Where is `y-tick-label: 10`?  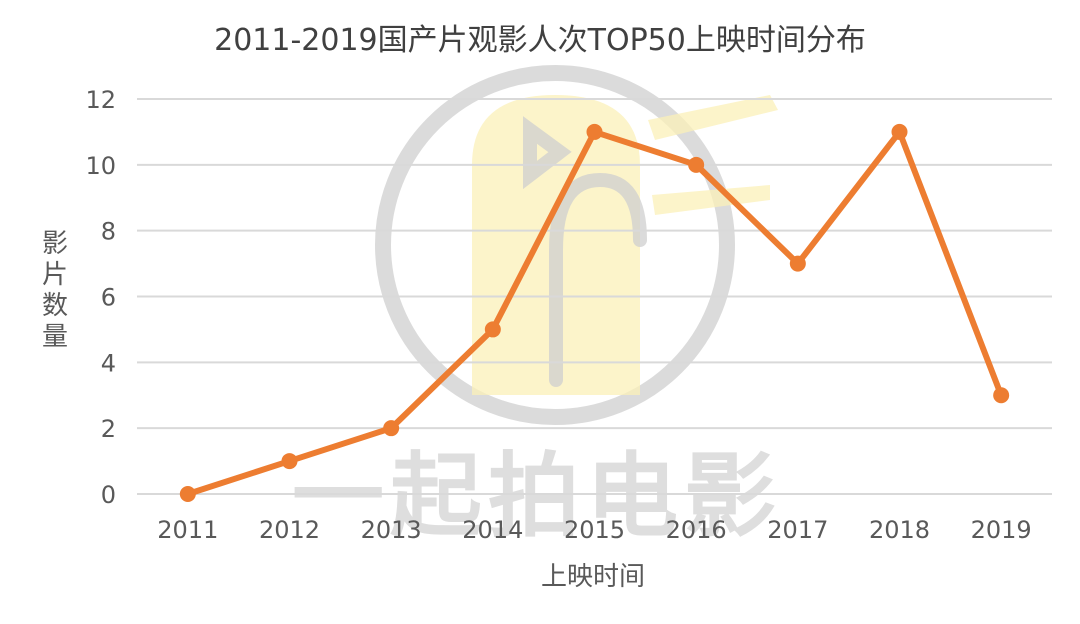
y-tick-label: 10 is located at coordinates (100, 166).